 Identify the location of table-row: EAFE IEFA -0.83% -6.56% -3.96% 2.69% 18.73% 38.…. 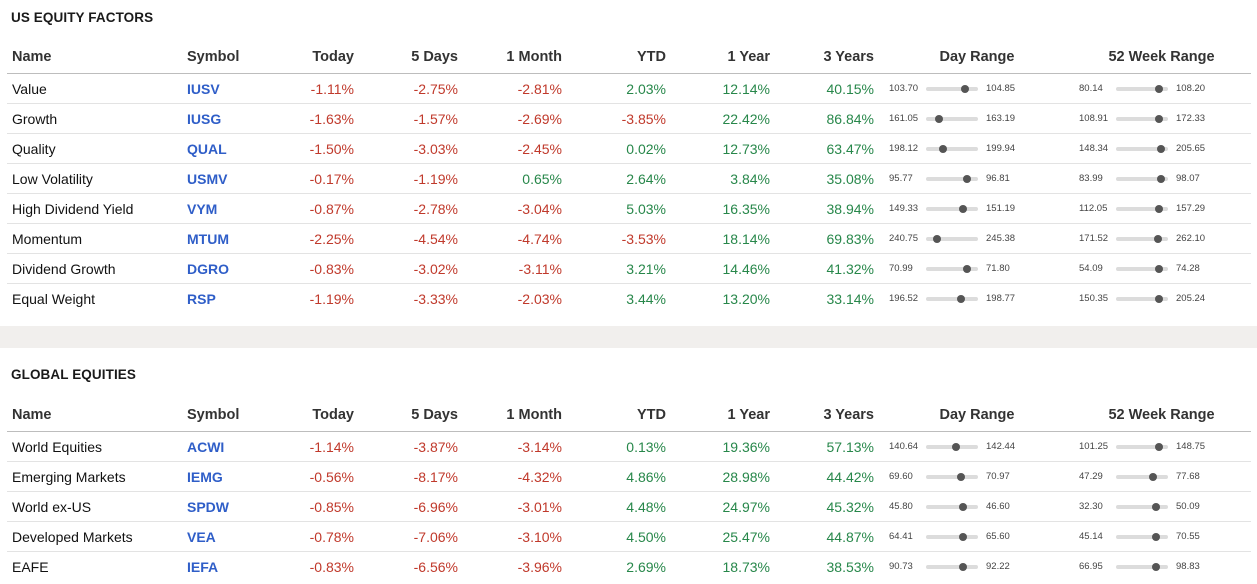
(629, 567).